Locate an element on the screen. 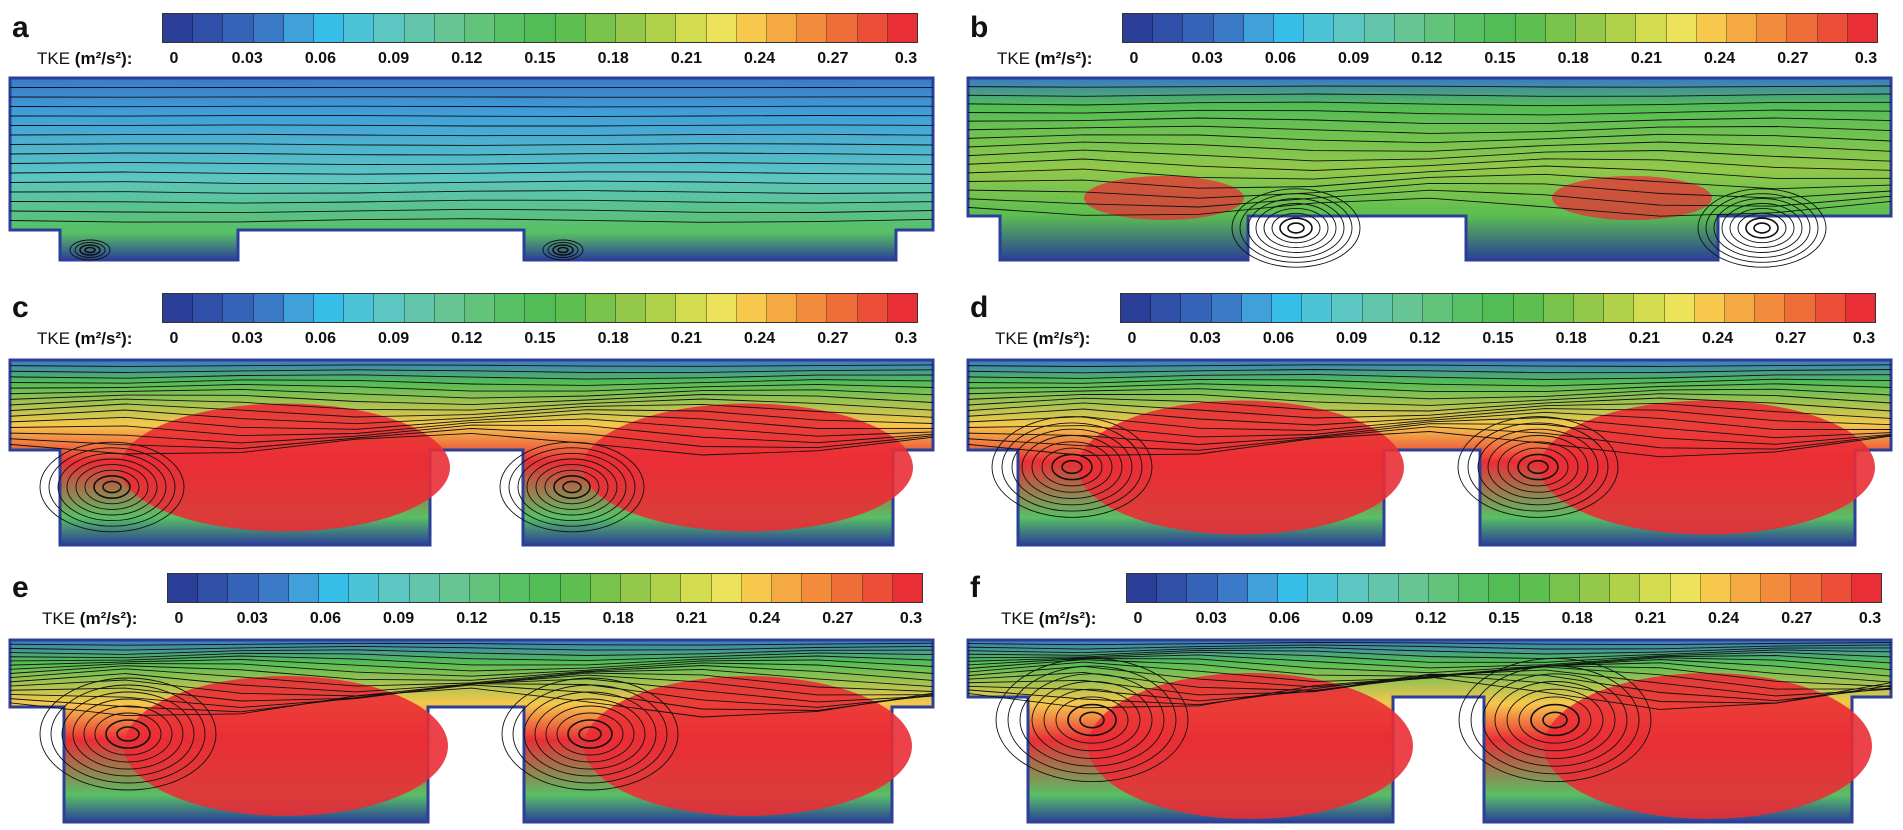 The height and width of the screenshot is (830, 1903). colorbar-tick-label: 0.27 is located at coordinates (833, 338).